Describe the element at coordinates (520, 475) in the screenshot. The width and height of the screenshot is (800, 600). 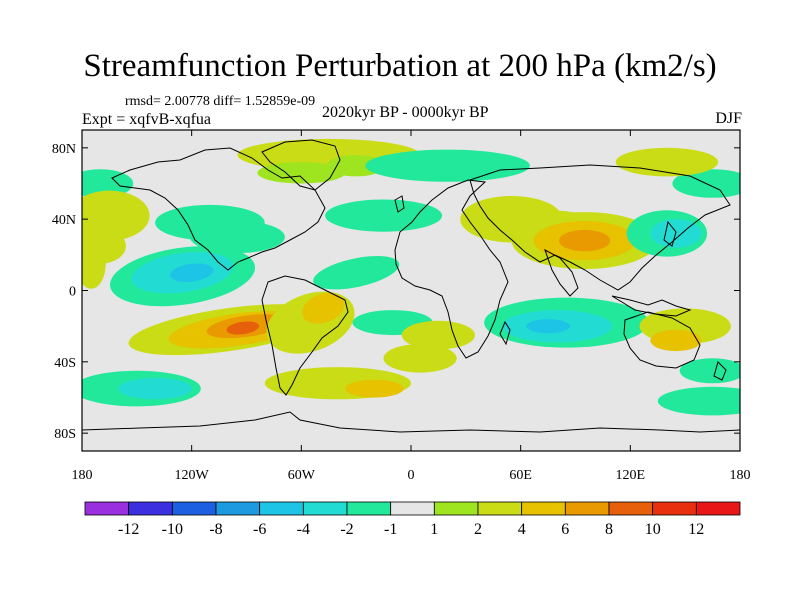
I see `x-tick-label: 60E` at that location.